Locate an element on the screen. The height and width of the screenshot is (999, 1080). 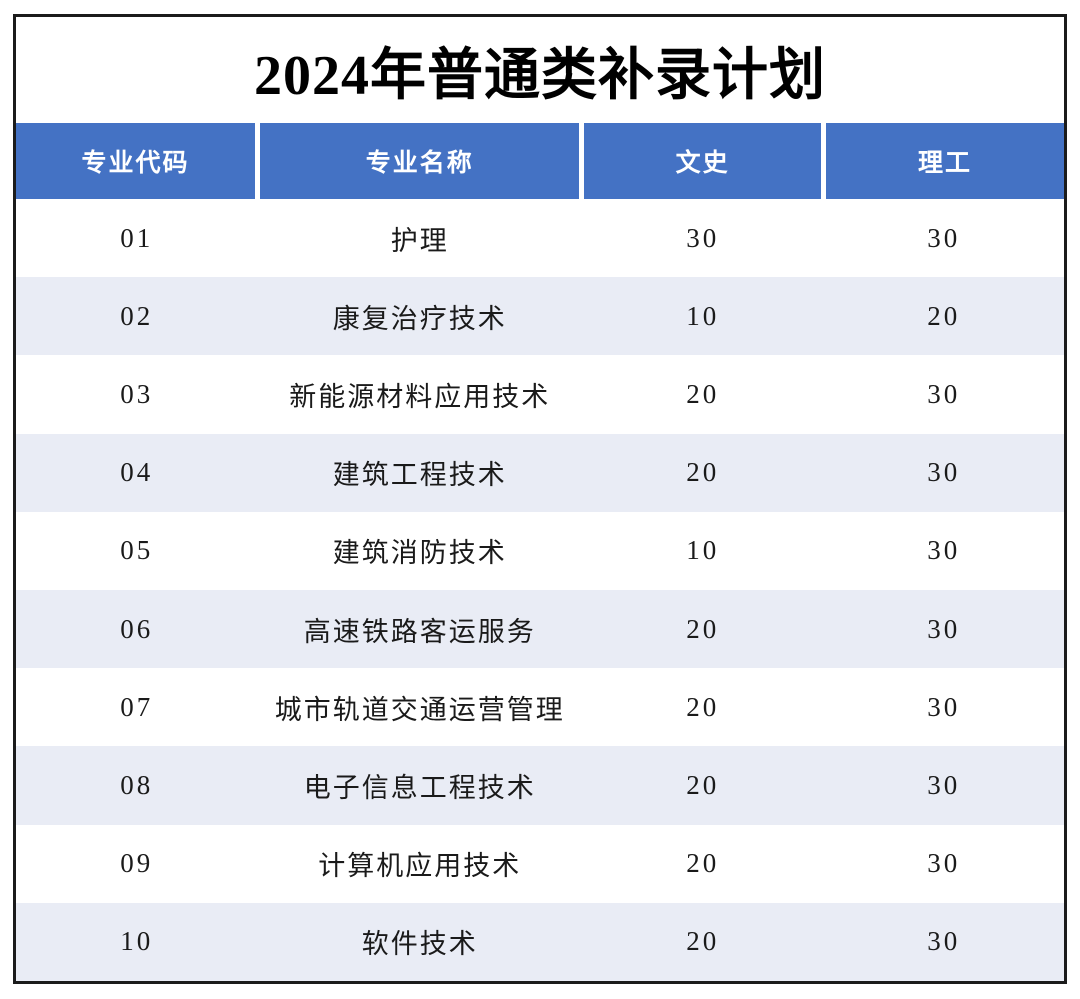
major-name-cell: 新能源材料应用技术 is located at coordinates (419, 394).